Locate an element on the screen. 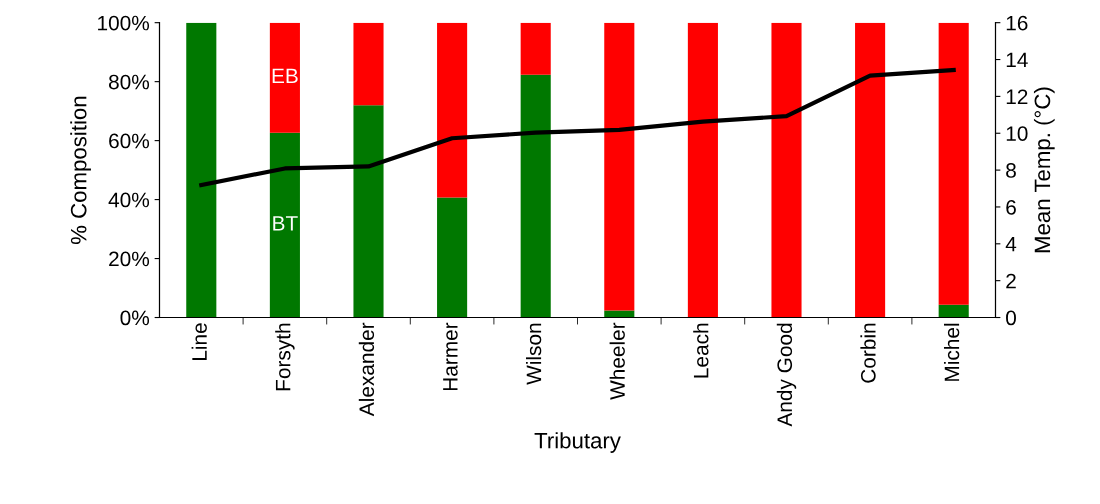 The image size is (1100, 504). x-tick-label: Harmer is located at coordinates (450, 356).